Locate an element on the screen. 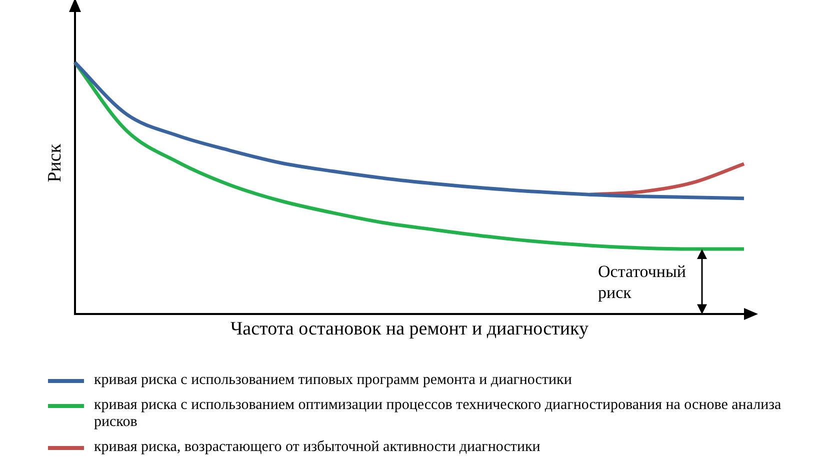  x-axis-title: Частота остановок на ремонт и диагностику is located at coordinates (409, 329).